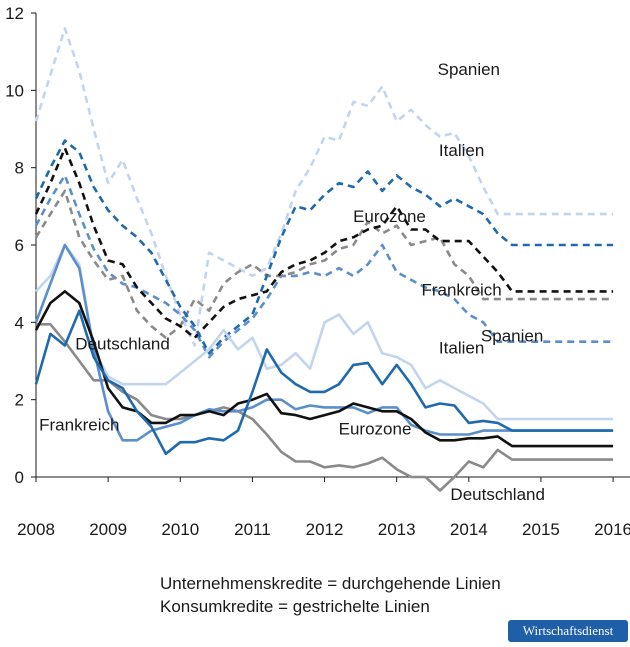  What do you see at coordinates (325, 529) in the screenshot?
I see `x-tick-label: 2012` at bounding box center [325, 529].